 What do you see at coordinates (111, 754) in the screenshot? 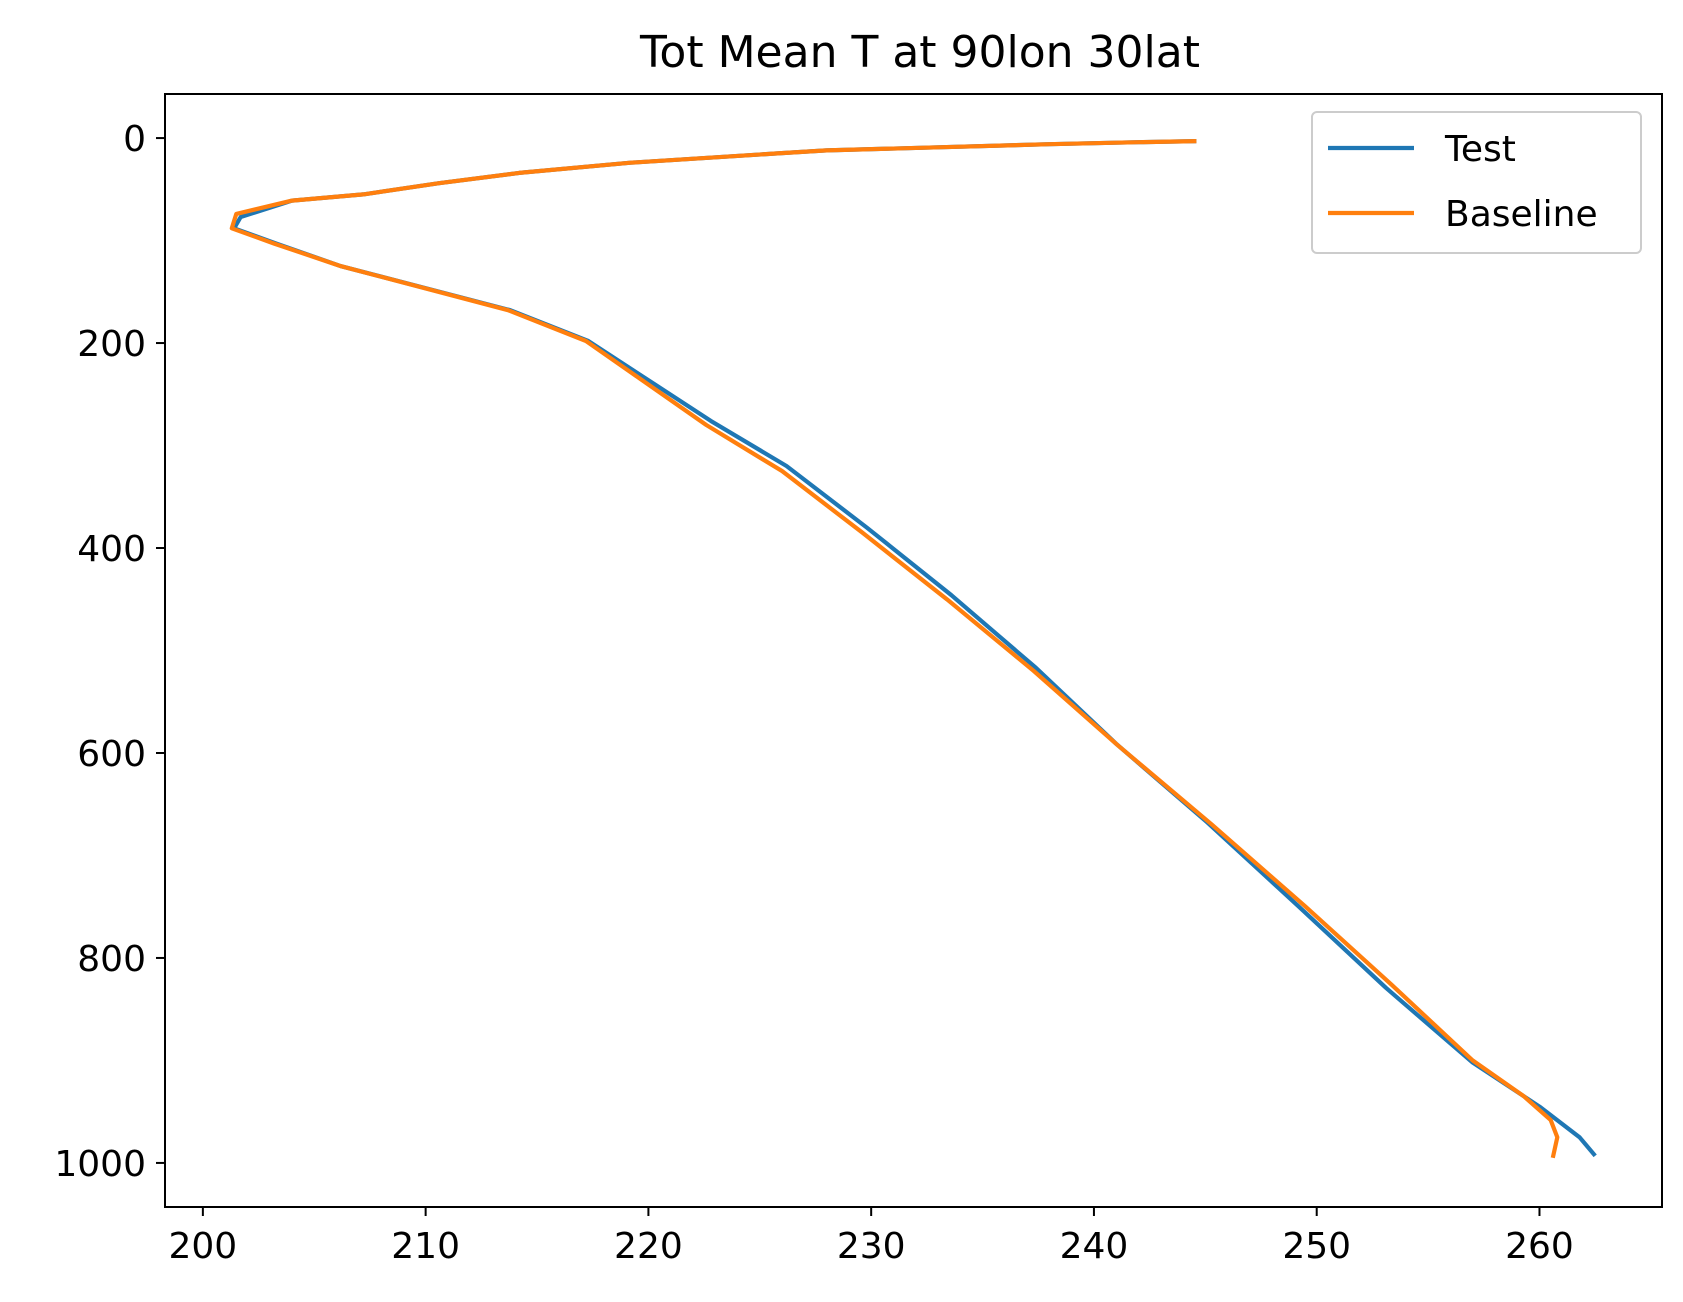
I see `y-tick-label: 600` at bounding box center [111, 754].